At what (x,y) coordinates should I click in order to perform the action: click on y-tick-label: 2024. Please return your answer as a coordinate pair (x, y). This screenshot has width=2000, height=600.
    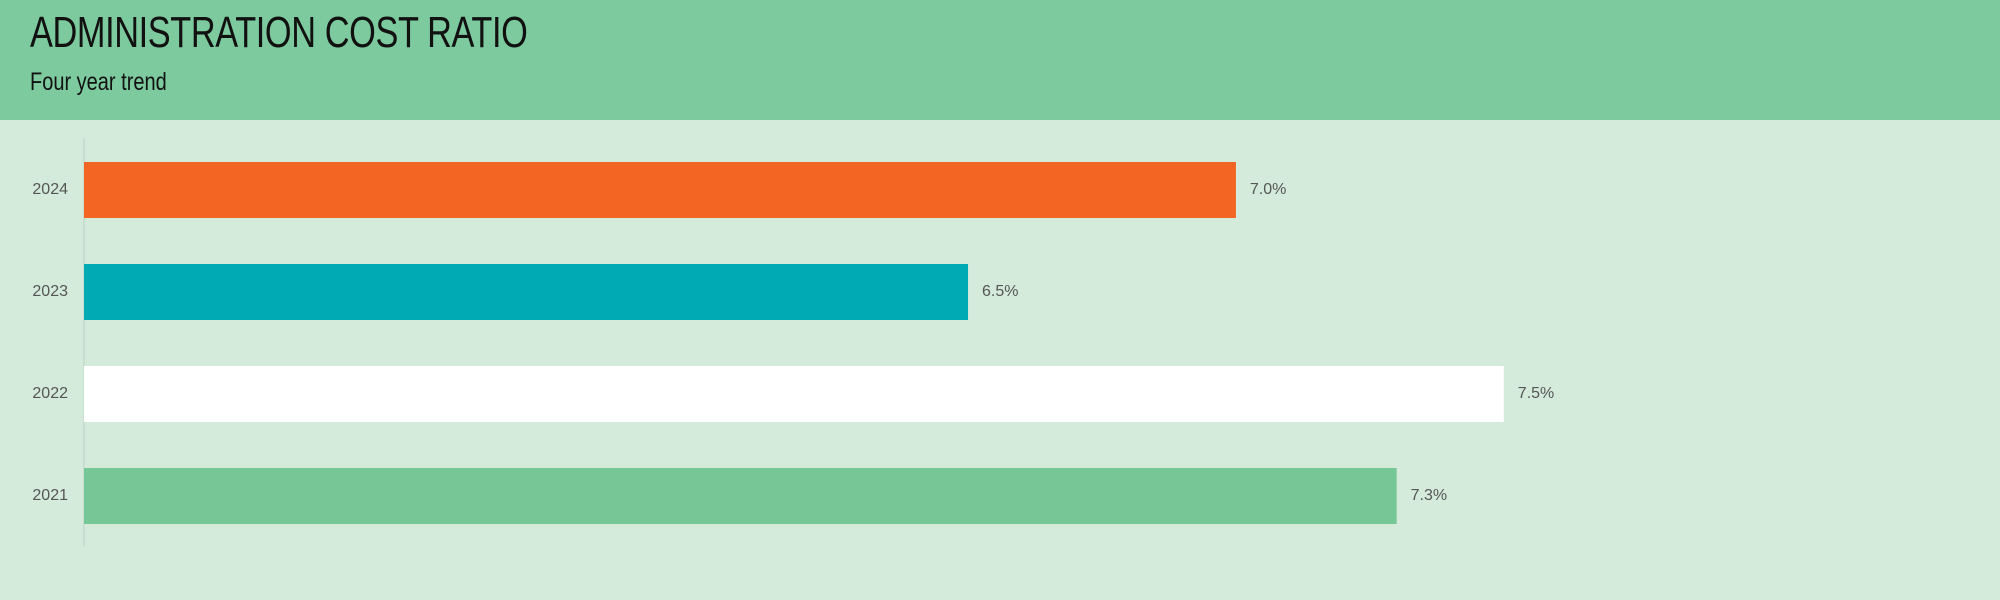
    Looking at the image, I should click on (50, 189).